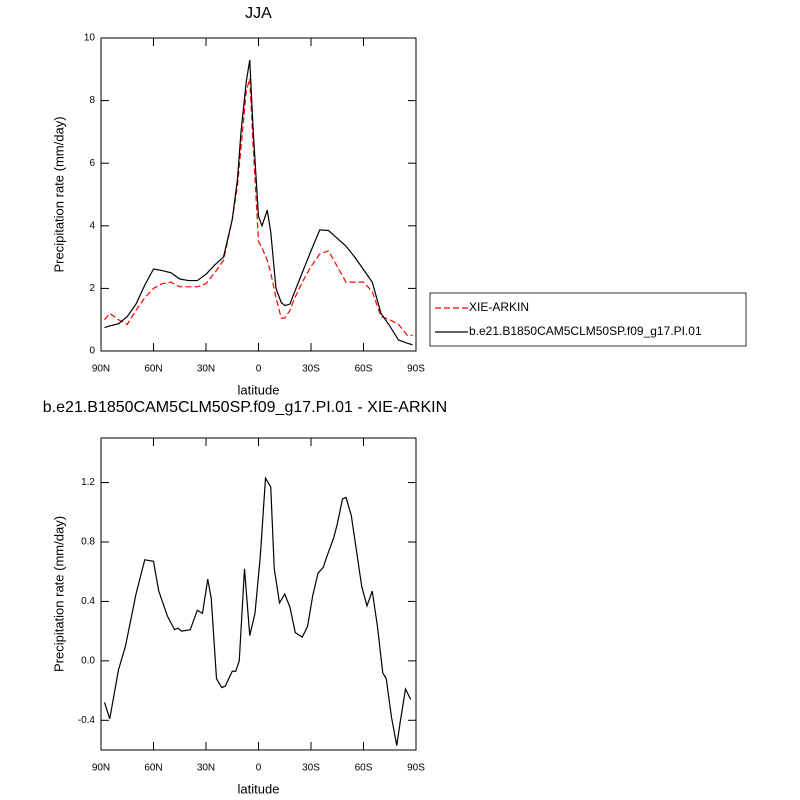  I want to click on y-tick-label: 0.8, so click(88, 542).